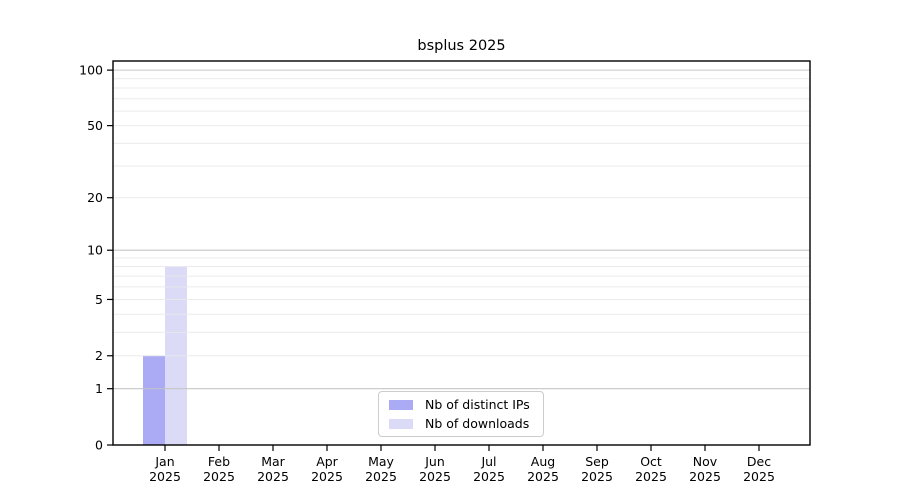 This screenshot has height=500, width=900. Describe the element at coordinates (95, 197) in the screenshot. I see `y-tick-label: 20` at that location.